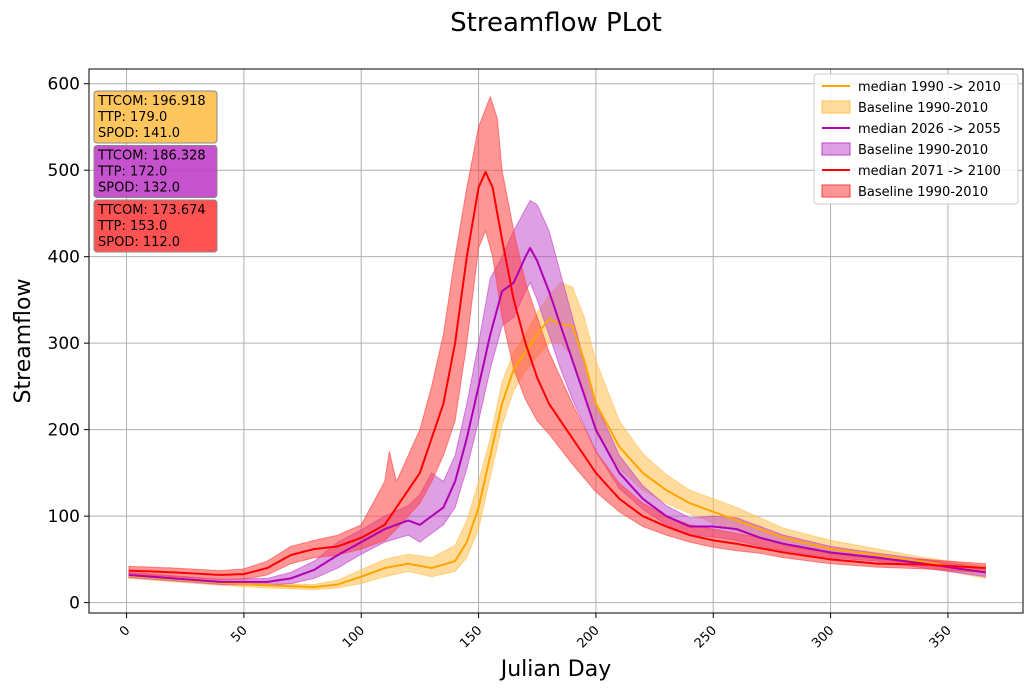  What do you see at coordinates (929, 171) in the screenshot?
I see `legend-entry-median: median 2071 -> 2100` at bounding box center [929, 171].